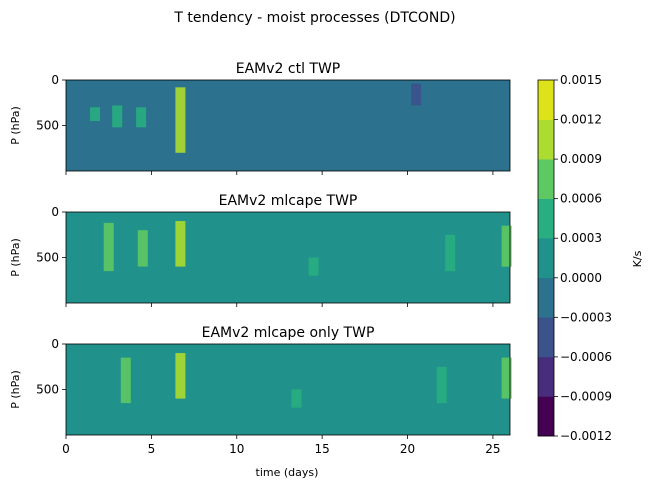 The image size is (654, 489). Describe the element at coordinates (581, 199) in the screenshot. I see `colorbar-tick-label: 0.0006` at that location.